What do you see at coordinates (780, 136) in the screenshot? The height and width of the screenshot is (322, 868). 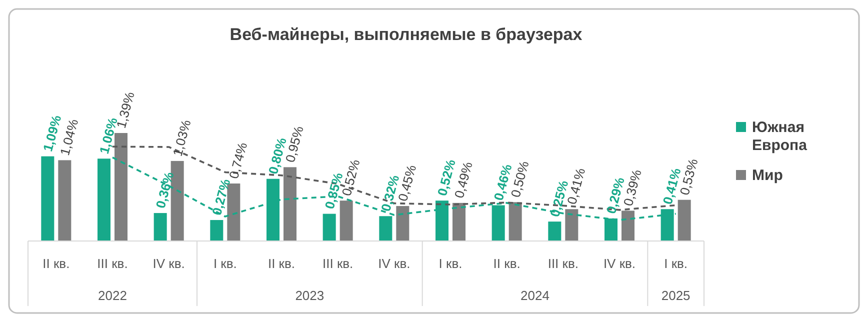 I see `legend-label: Южная Европа` at bounding box center [780, 136].